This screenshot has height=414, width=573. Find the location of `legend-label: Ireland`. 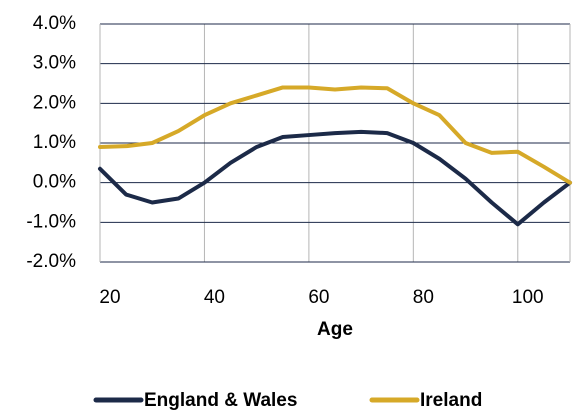

legend-label: Ireland is located at coordinates (451, 400).